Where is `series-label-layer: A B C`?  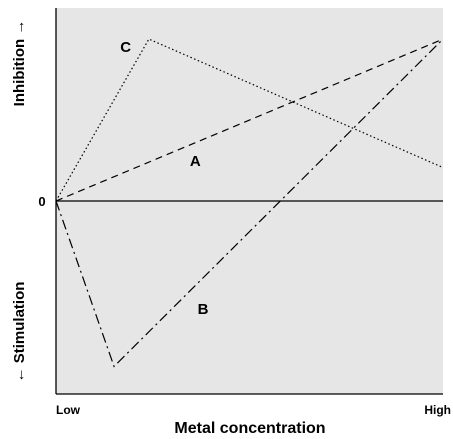 series-label-layer: A B C is located at coordinates (164, 178).